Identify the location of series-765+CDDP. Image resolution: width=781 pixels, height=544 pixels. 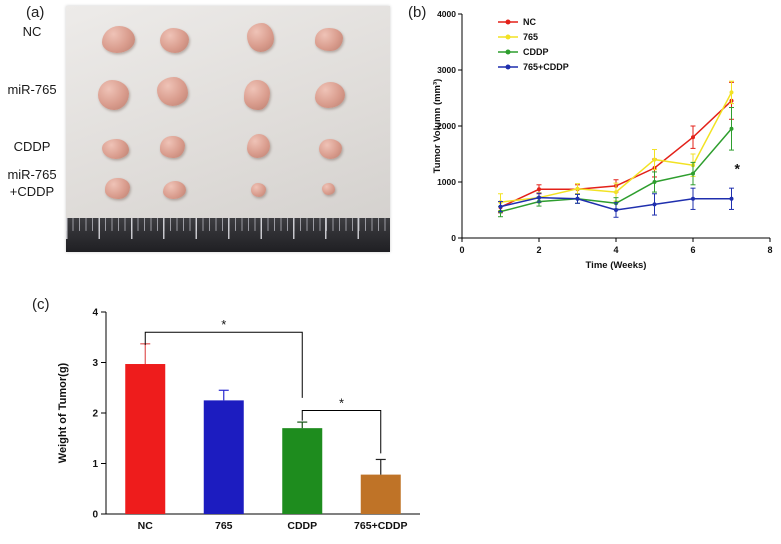
(616, 202).